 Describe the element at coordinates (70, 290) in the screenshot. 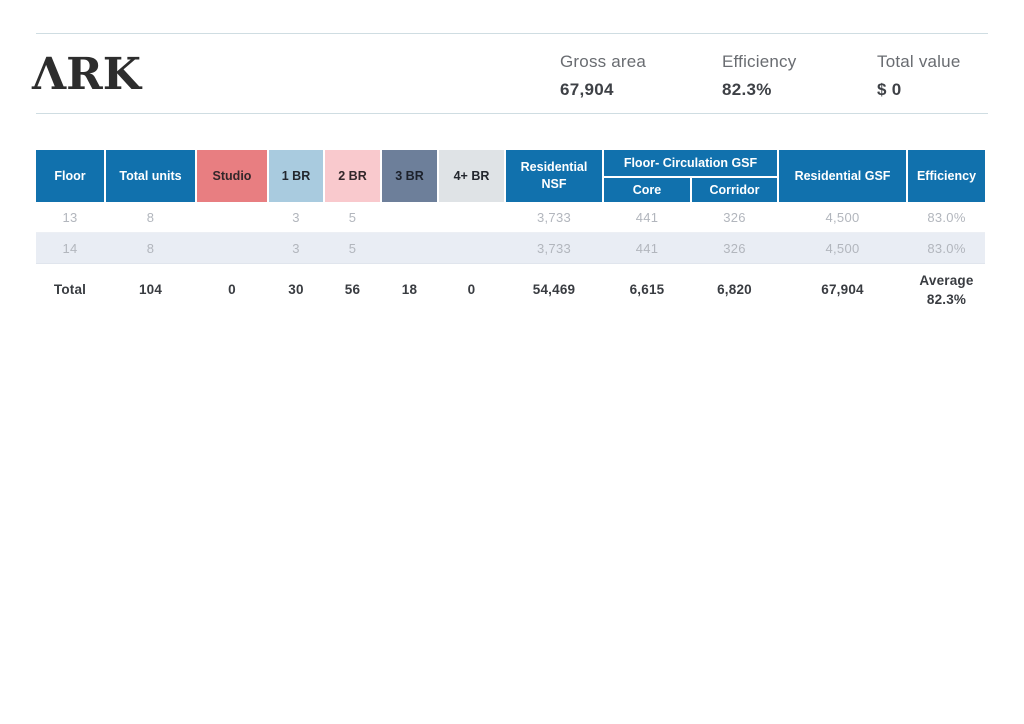

I see `cell-total-label: Total` at that location.